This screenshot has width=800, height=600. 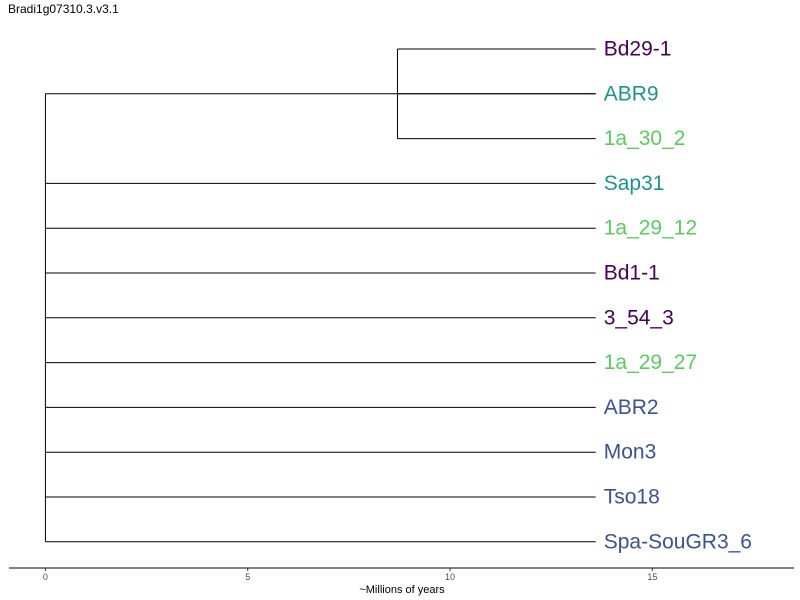 I want to click on x-tick-label: 10, so click(x=450, y=577).